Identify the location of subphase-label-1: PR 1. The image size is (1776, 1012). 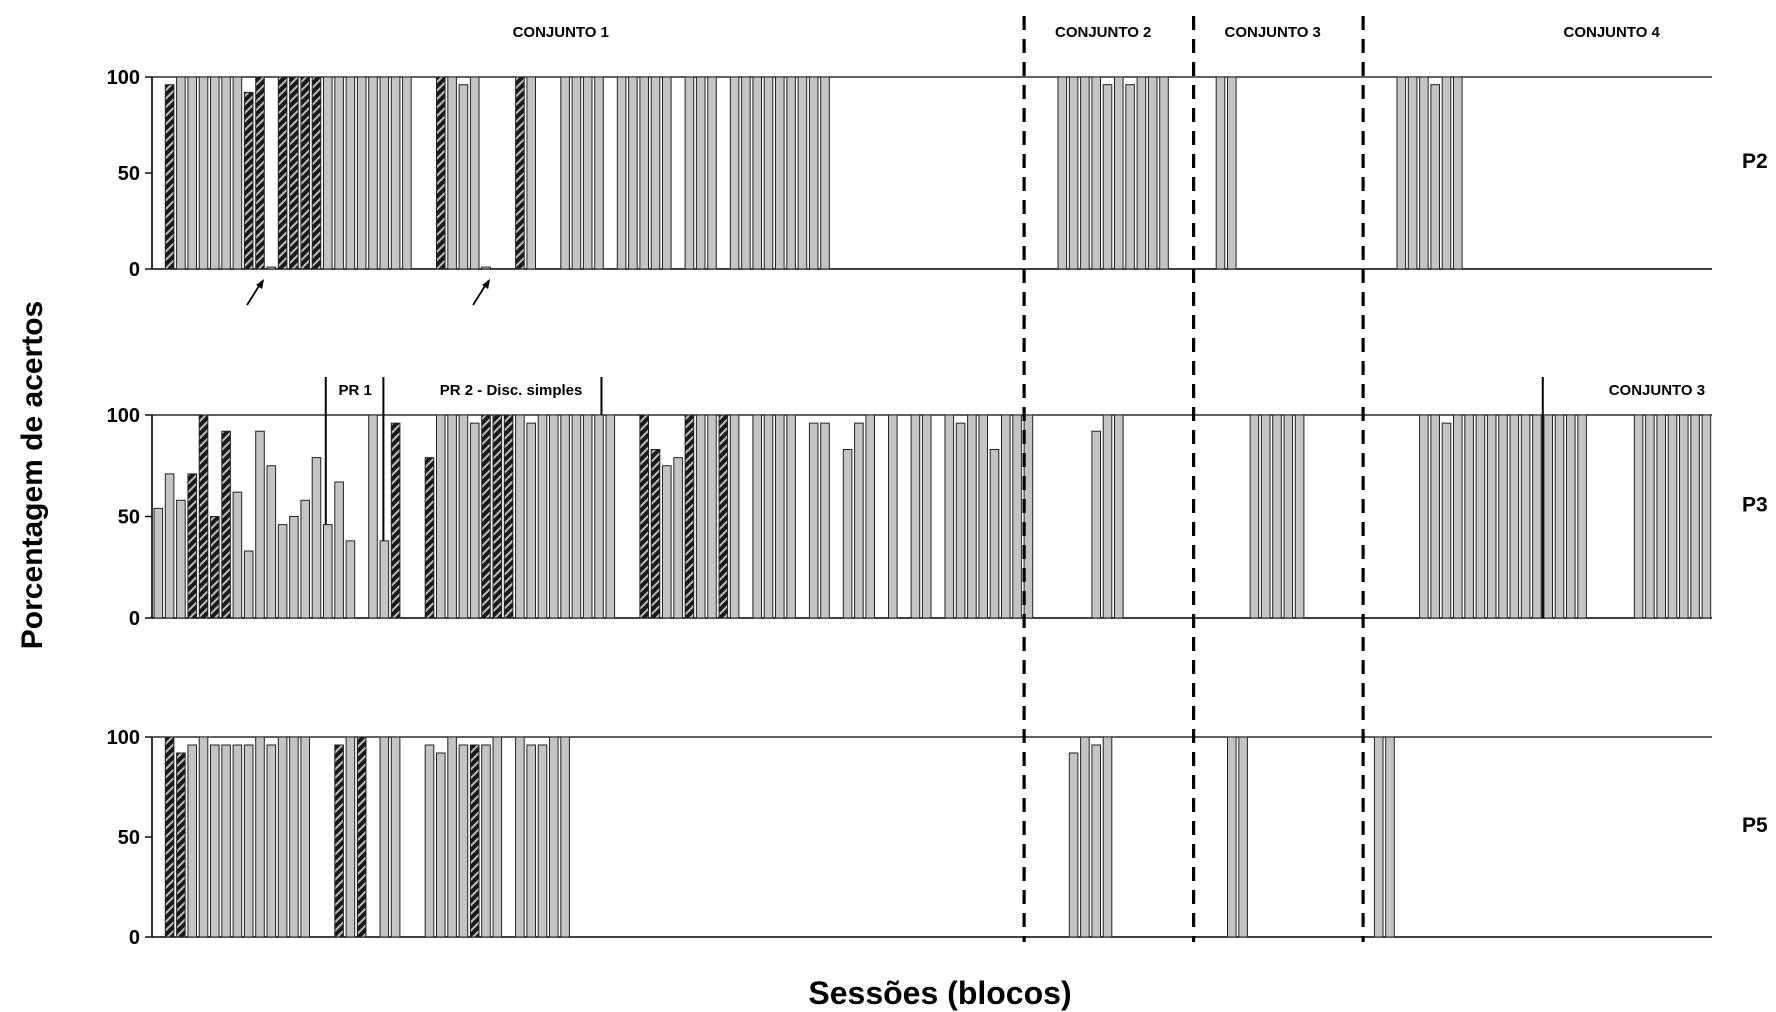
(354, 390).